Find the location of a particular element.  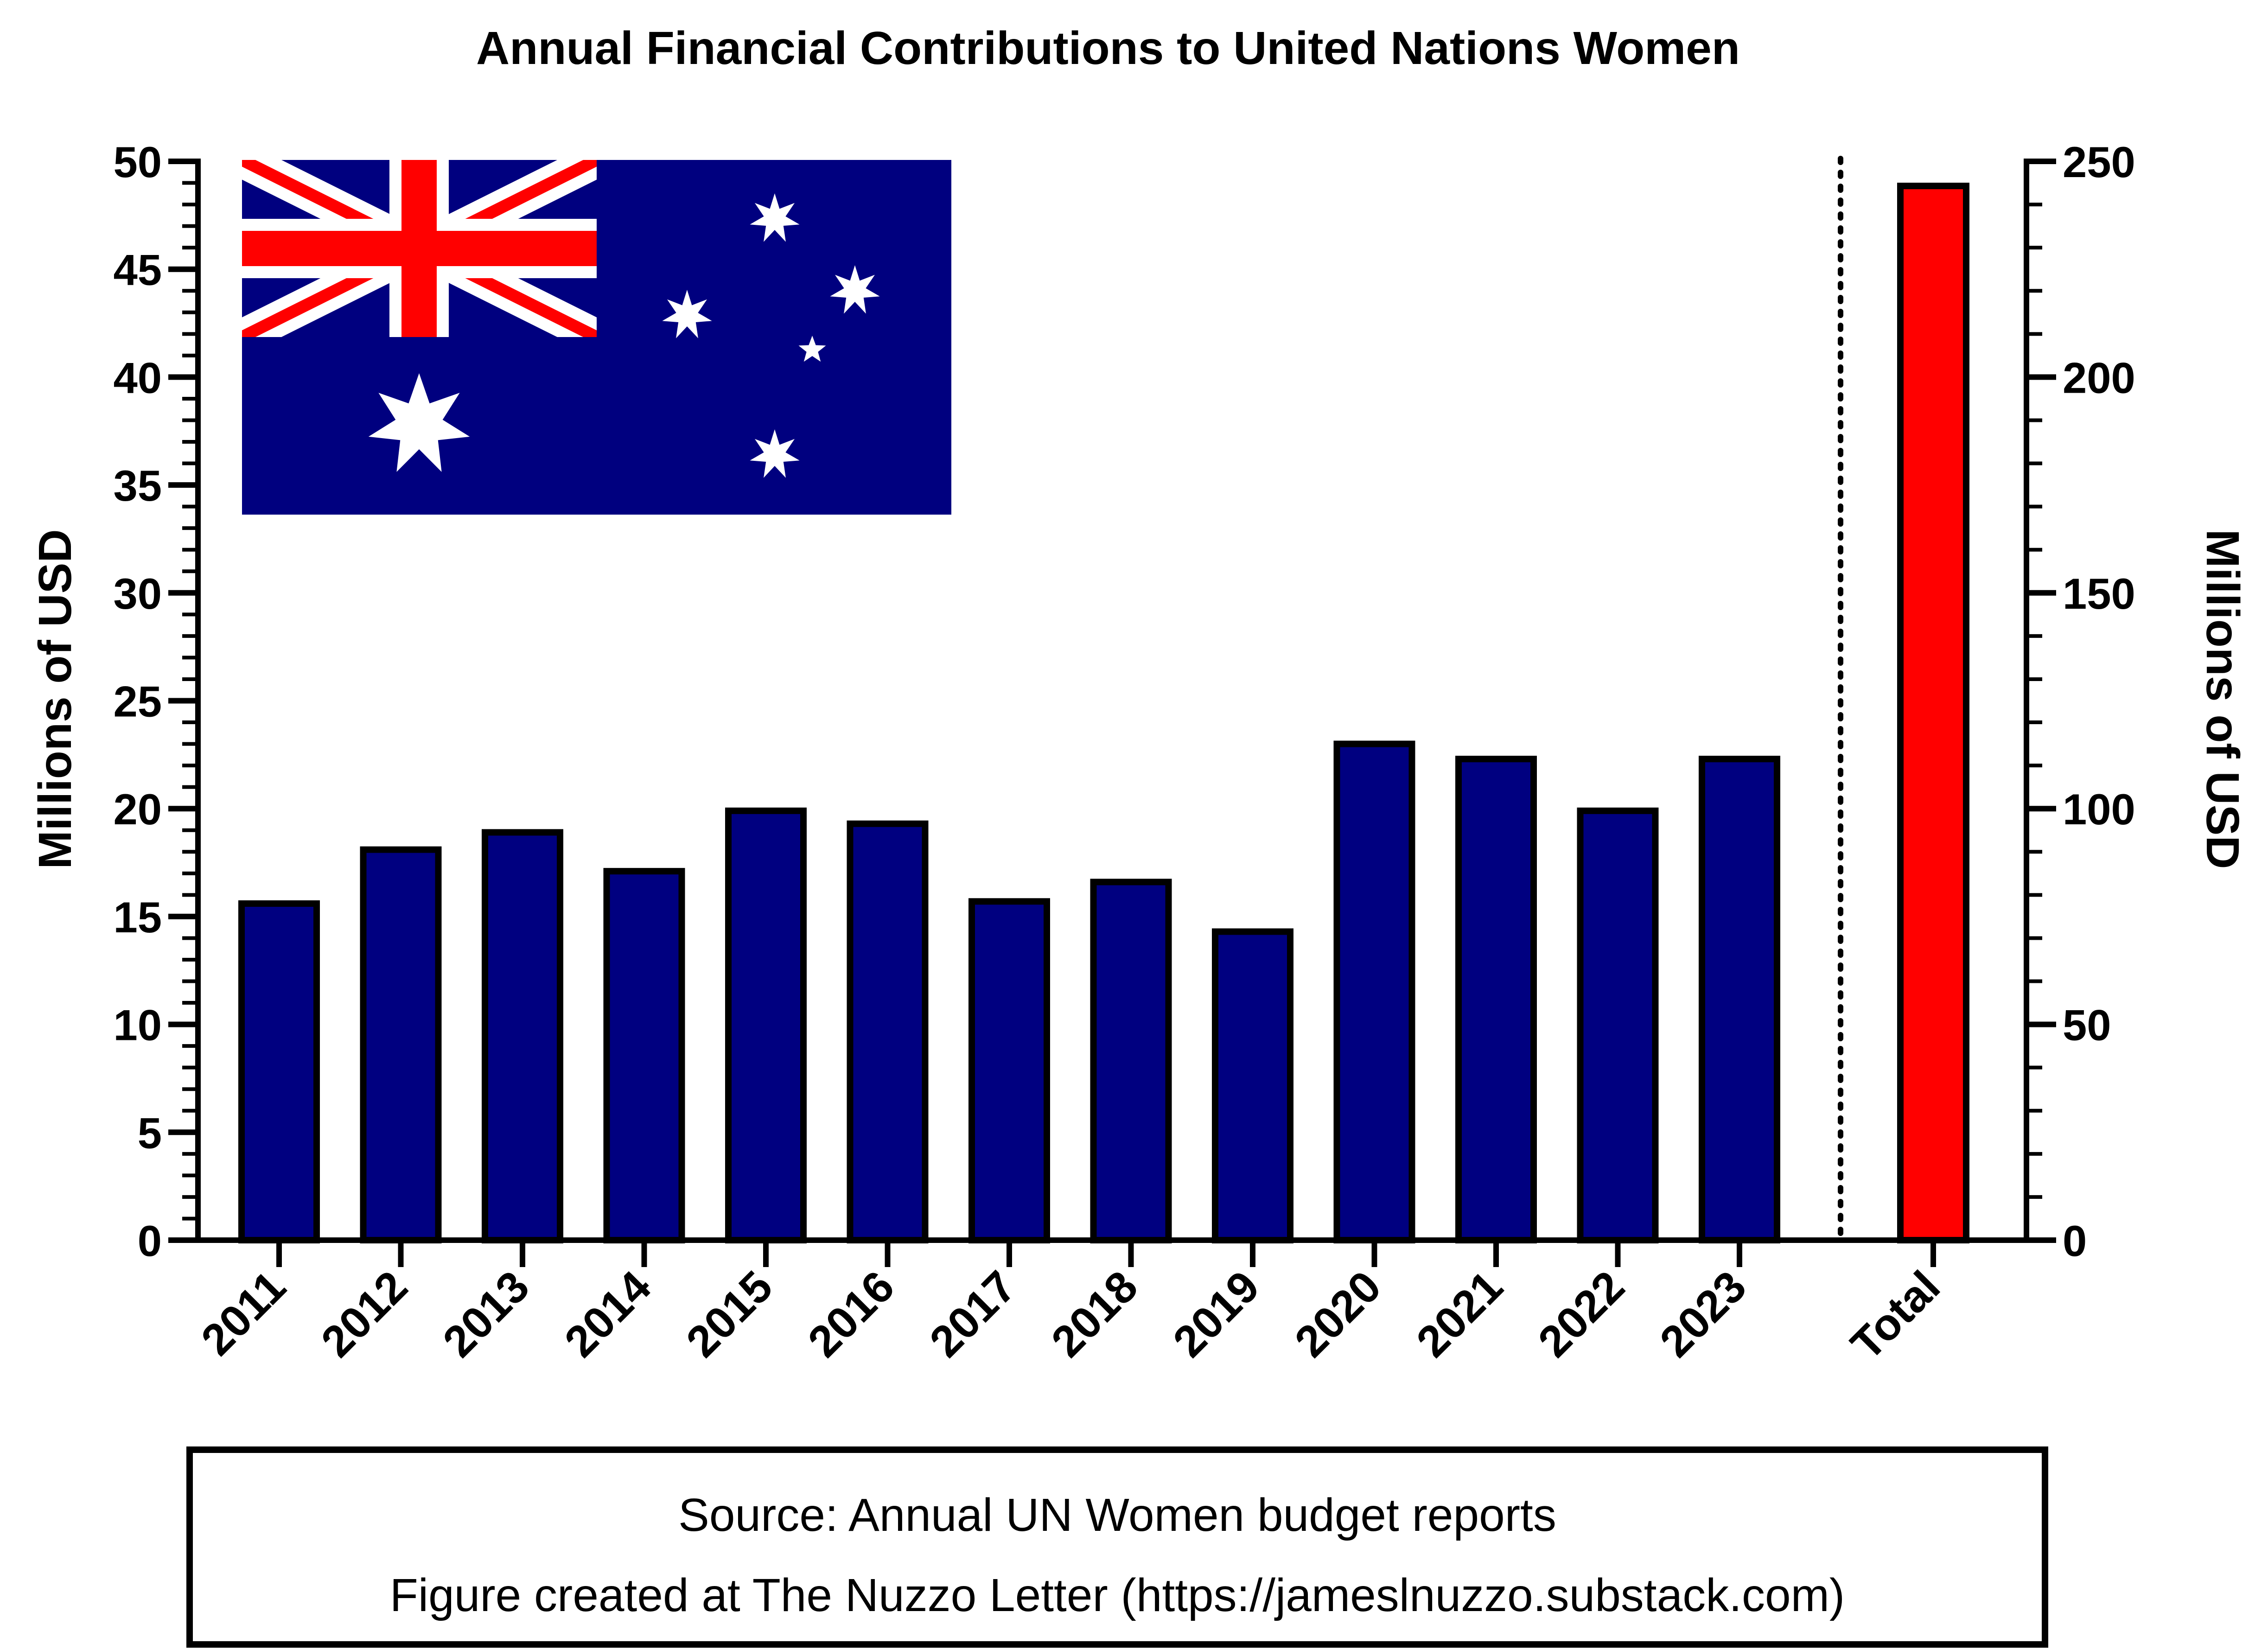

category-label-group: 2011 is located at coordinates (243, 1313).